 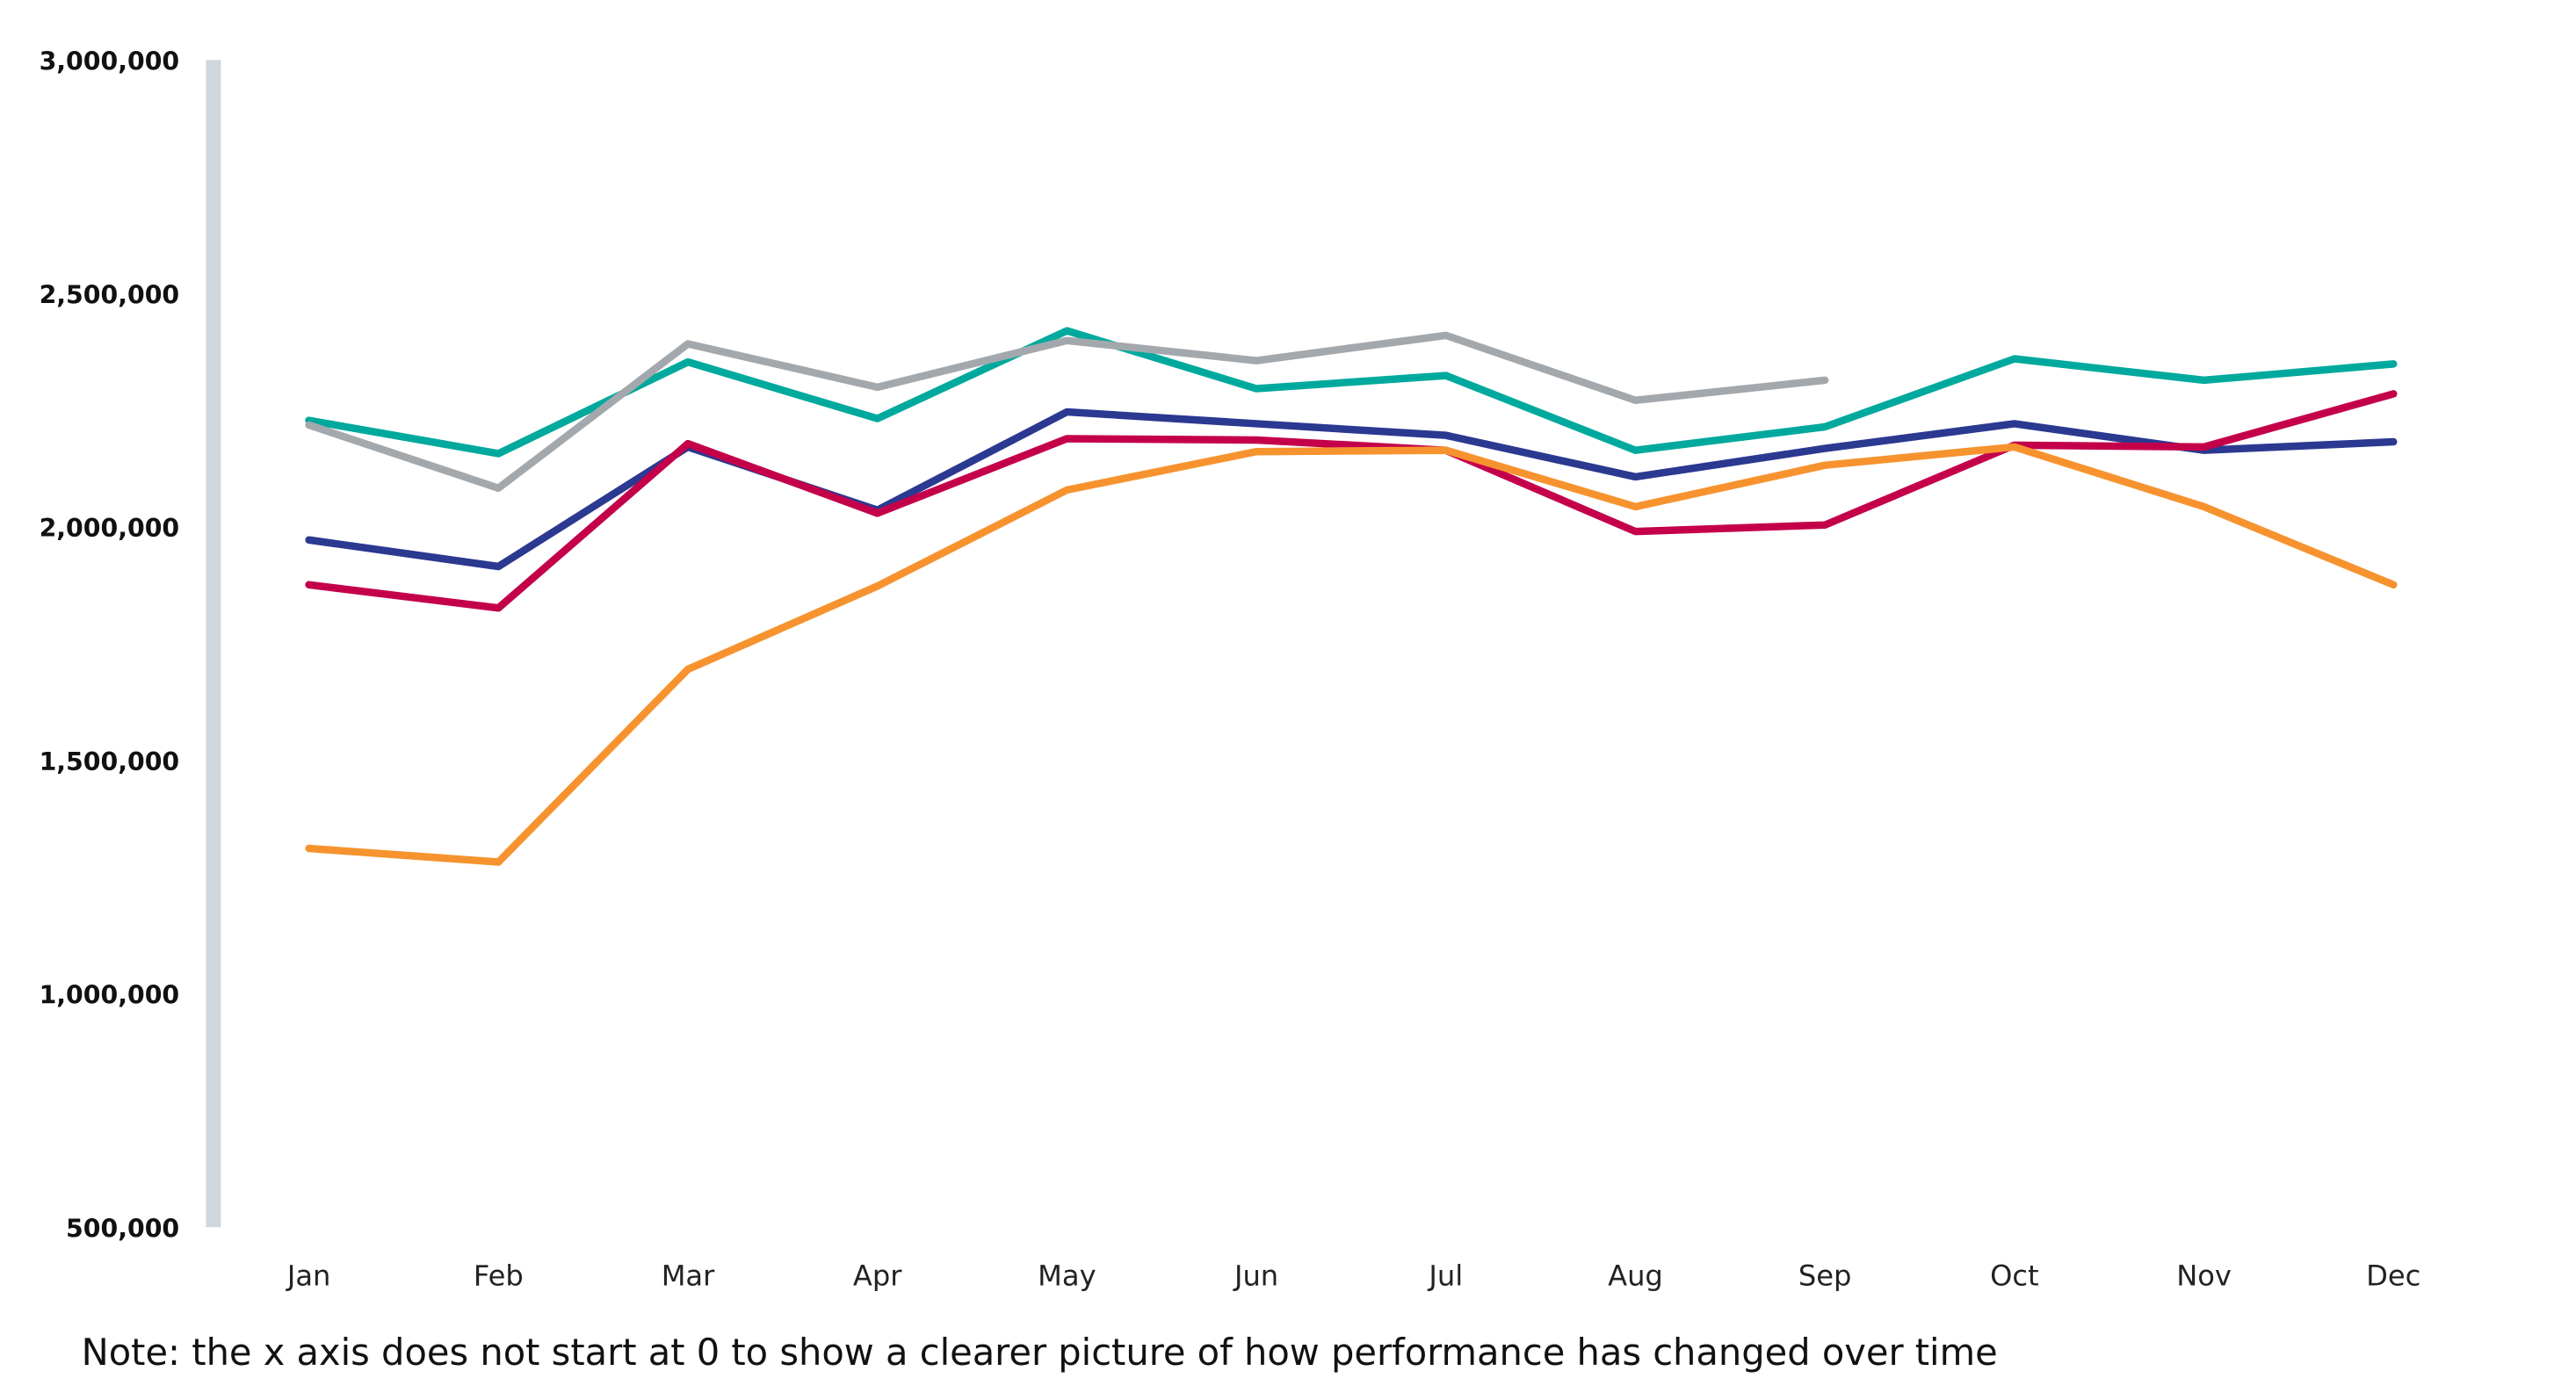 I want to click on x-axis-ticks: Jan Feb Mar Apr May Jun Jul Aug Sep Oct Nov Dec, so click(x=1353, y=1275).